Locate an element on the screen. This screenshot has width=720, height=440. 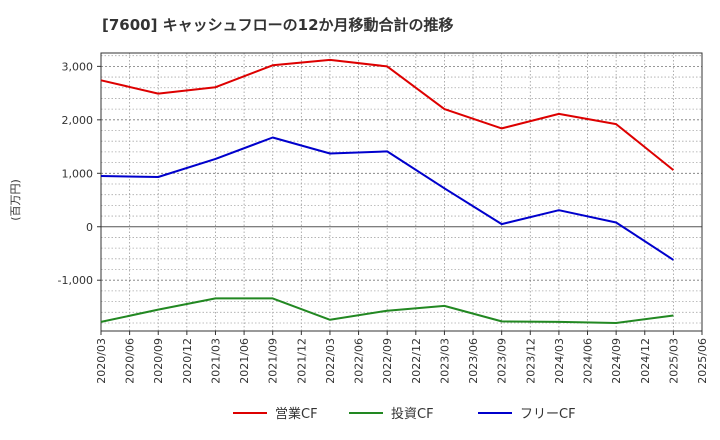
x-tick-label: 2022/09 is located at coordinates (387, 361).